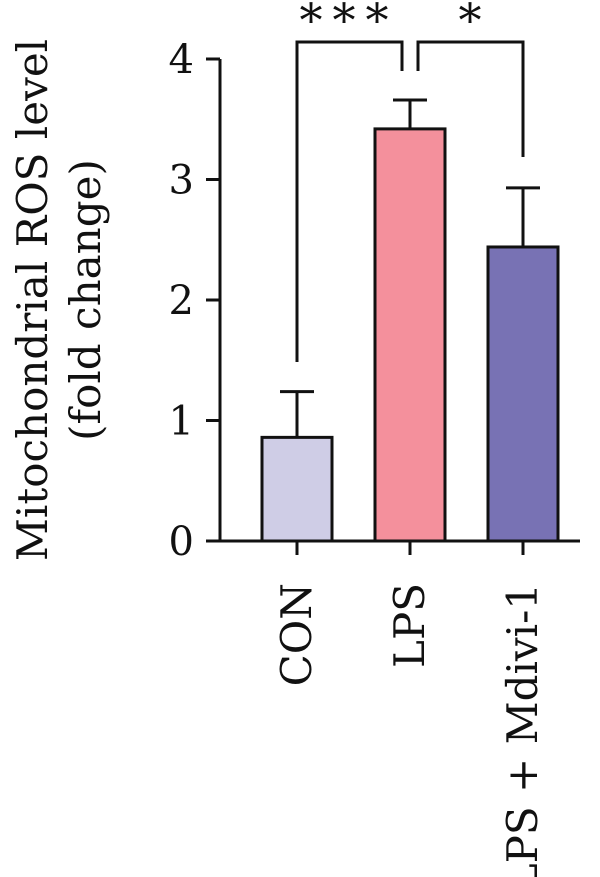  Describe the element at coordinates (181, 301) in the screenshot. I see `y-tick-label: 2` at that location.